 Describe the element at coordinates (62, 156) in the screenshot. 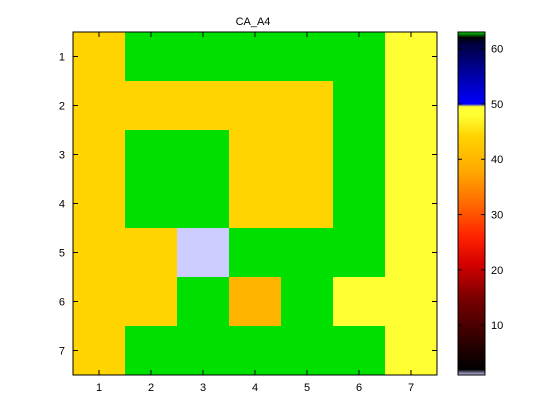

I see `y-tick-label: 3` at that location.